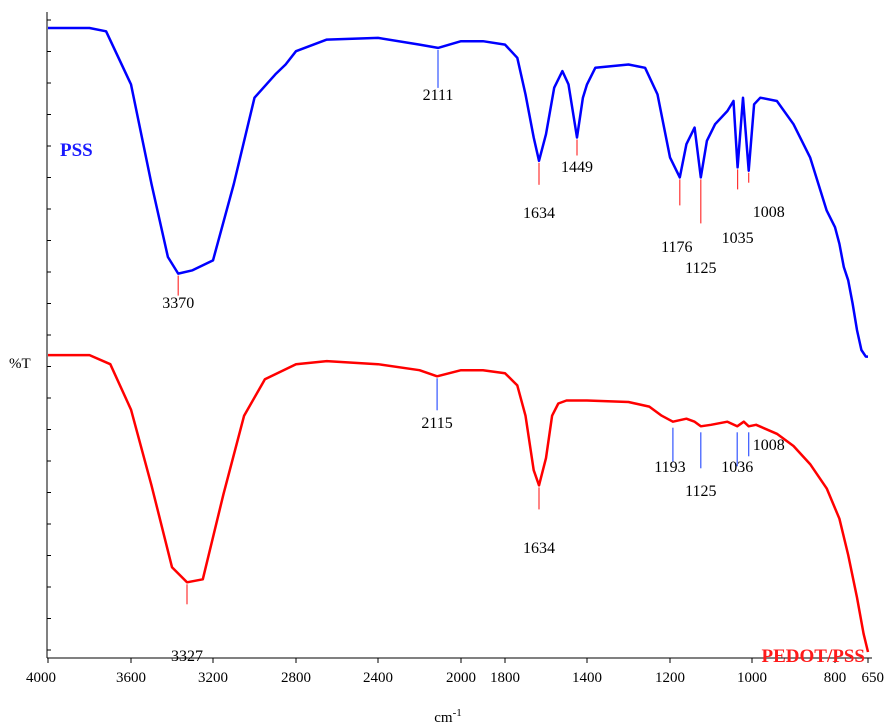 The width and height of the screenshot is (886, 726). I want to click on x-tick-label: 1400, so click(587, 678).